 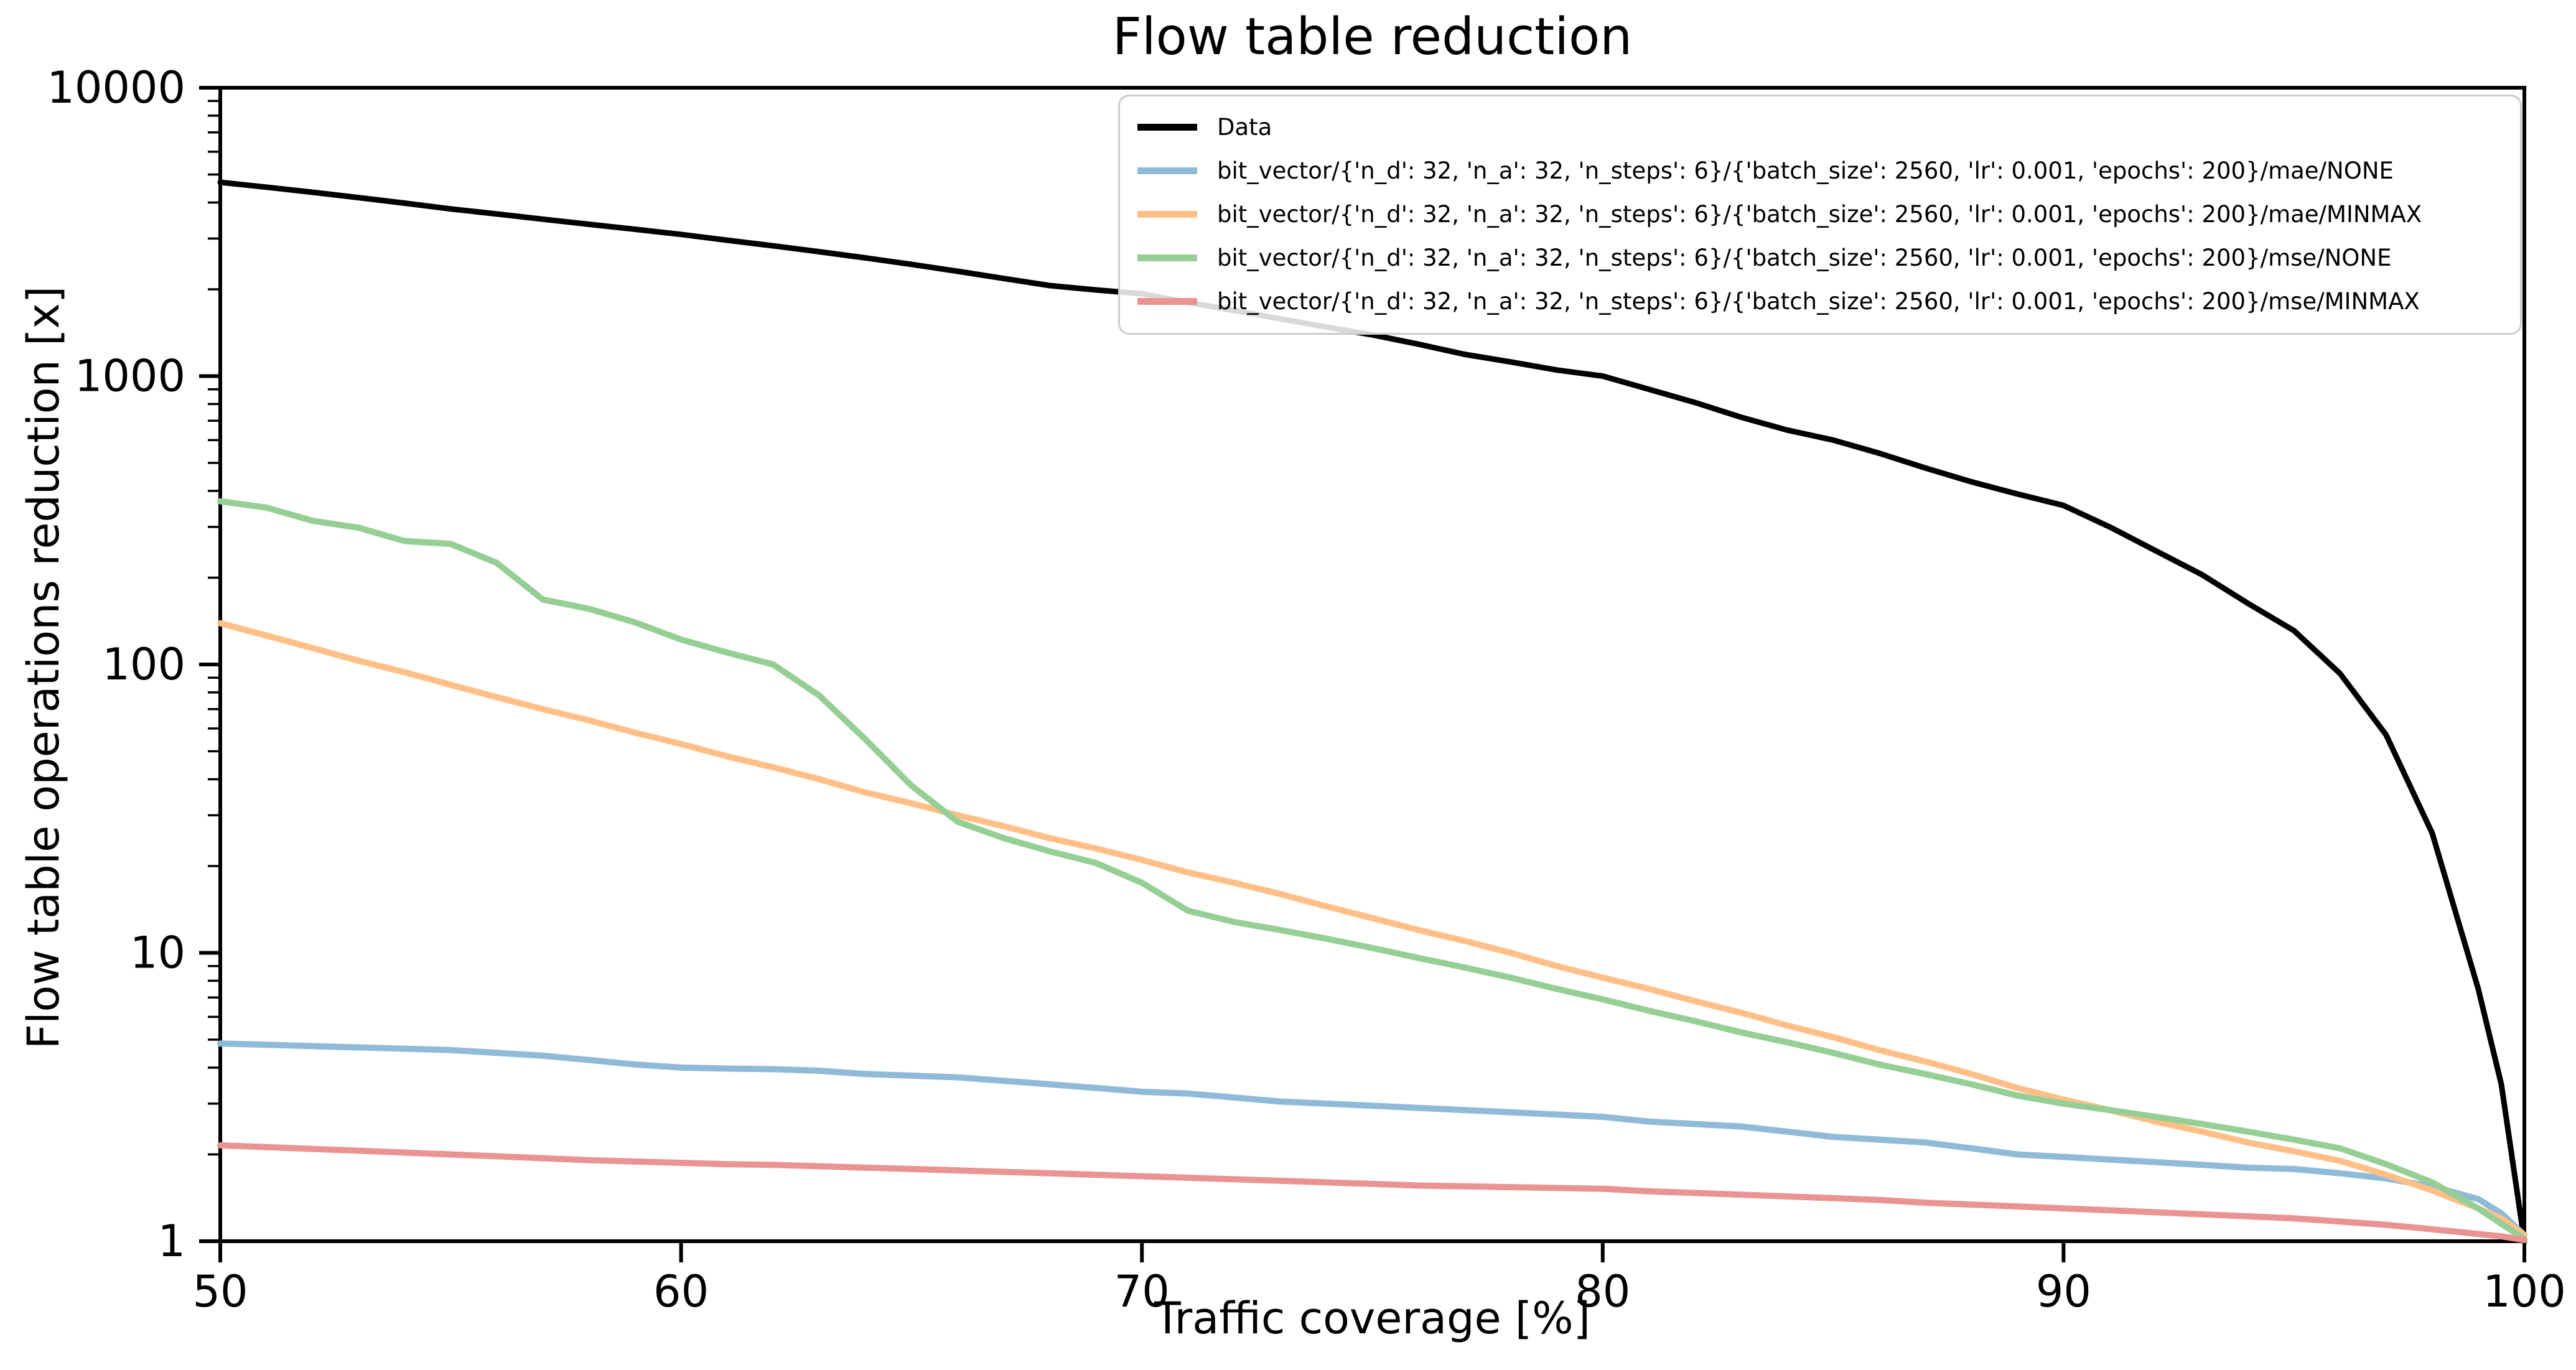 I want to click on y-tick-label: 10000, so click(x=116, y=87).